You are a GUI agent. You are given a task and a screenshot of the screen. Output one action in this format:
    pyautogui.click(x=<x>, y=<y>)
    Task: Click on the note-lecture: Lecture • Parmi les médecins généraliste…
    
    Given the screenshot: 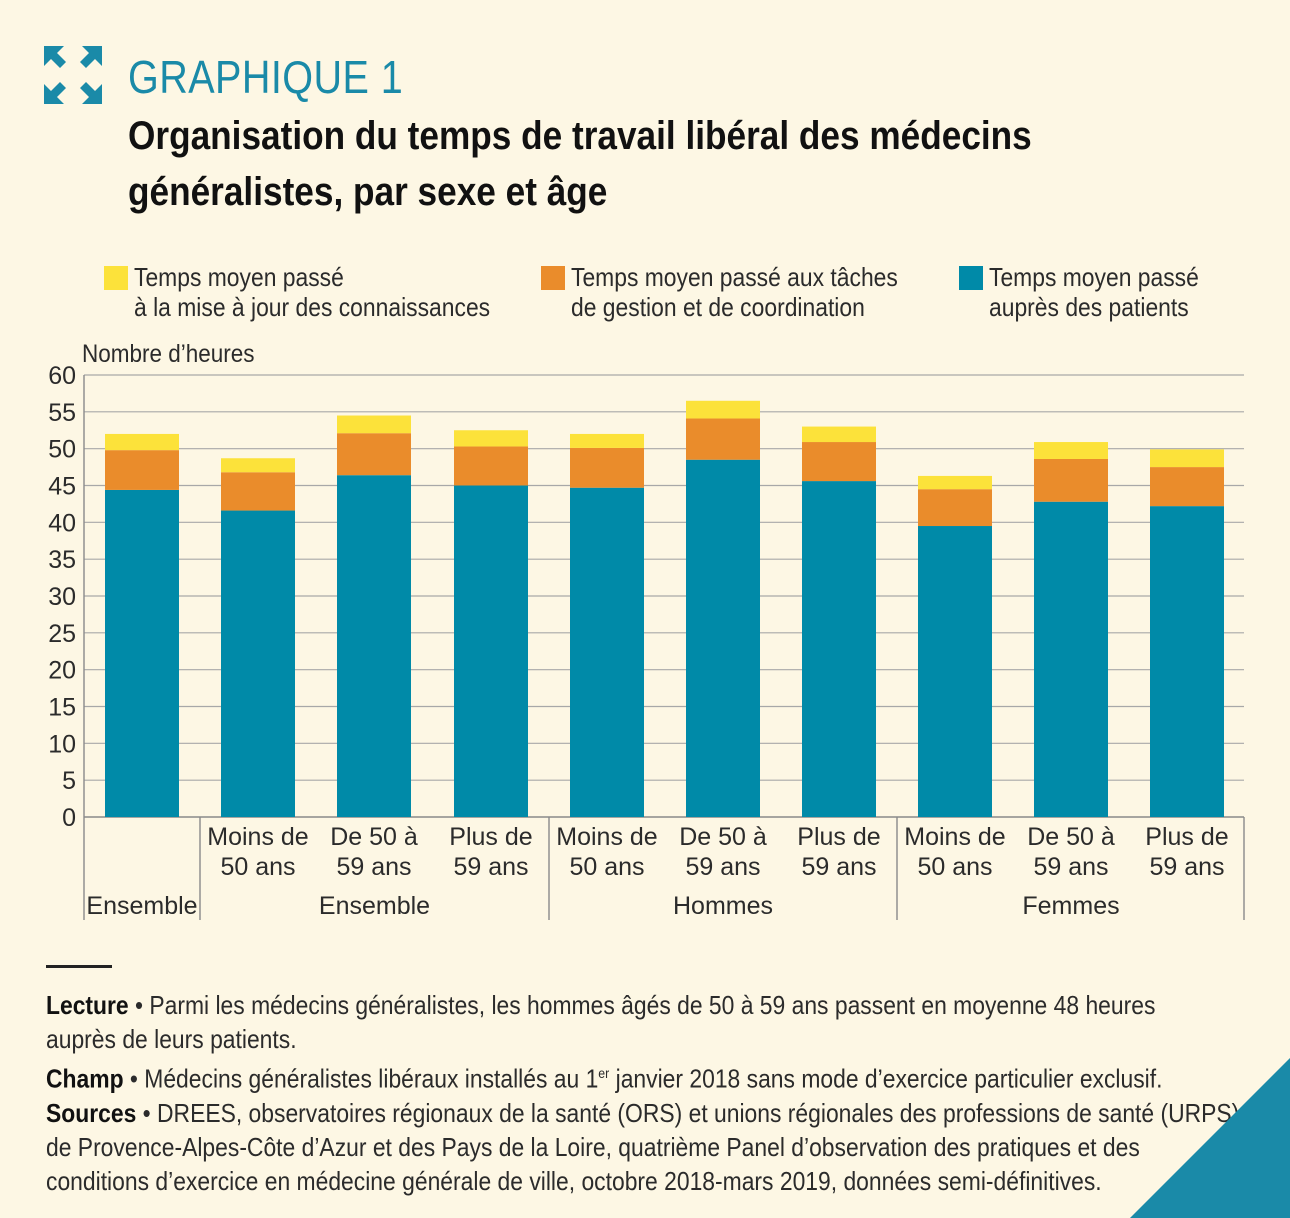 What is the action you would take?
    pyautogui.click(x=644, y=1022)
    